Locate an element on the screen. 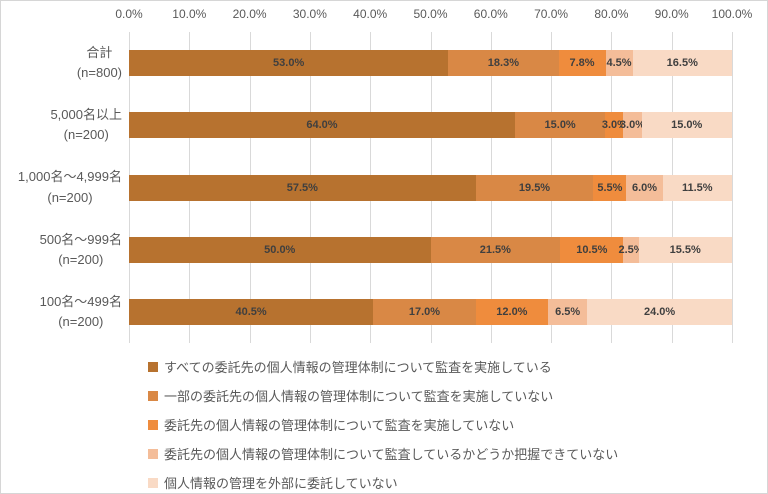  gridline is located at coordinates (732, 187).